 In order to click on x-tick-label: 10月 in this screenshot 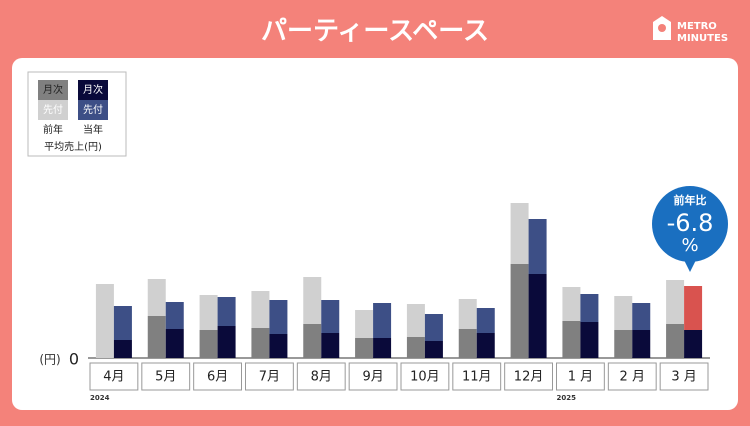, I will do `click(425, 377)`.